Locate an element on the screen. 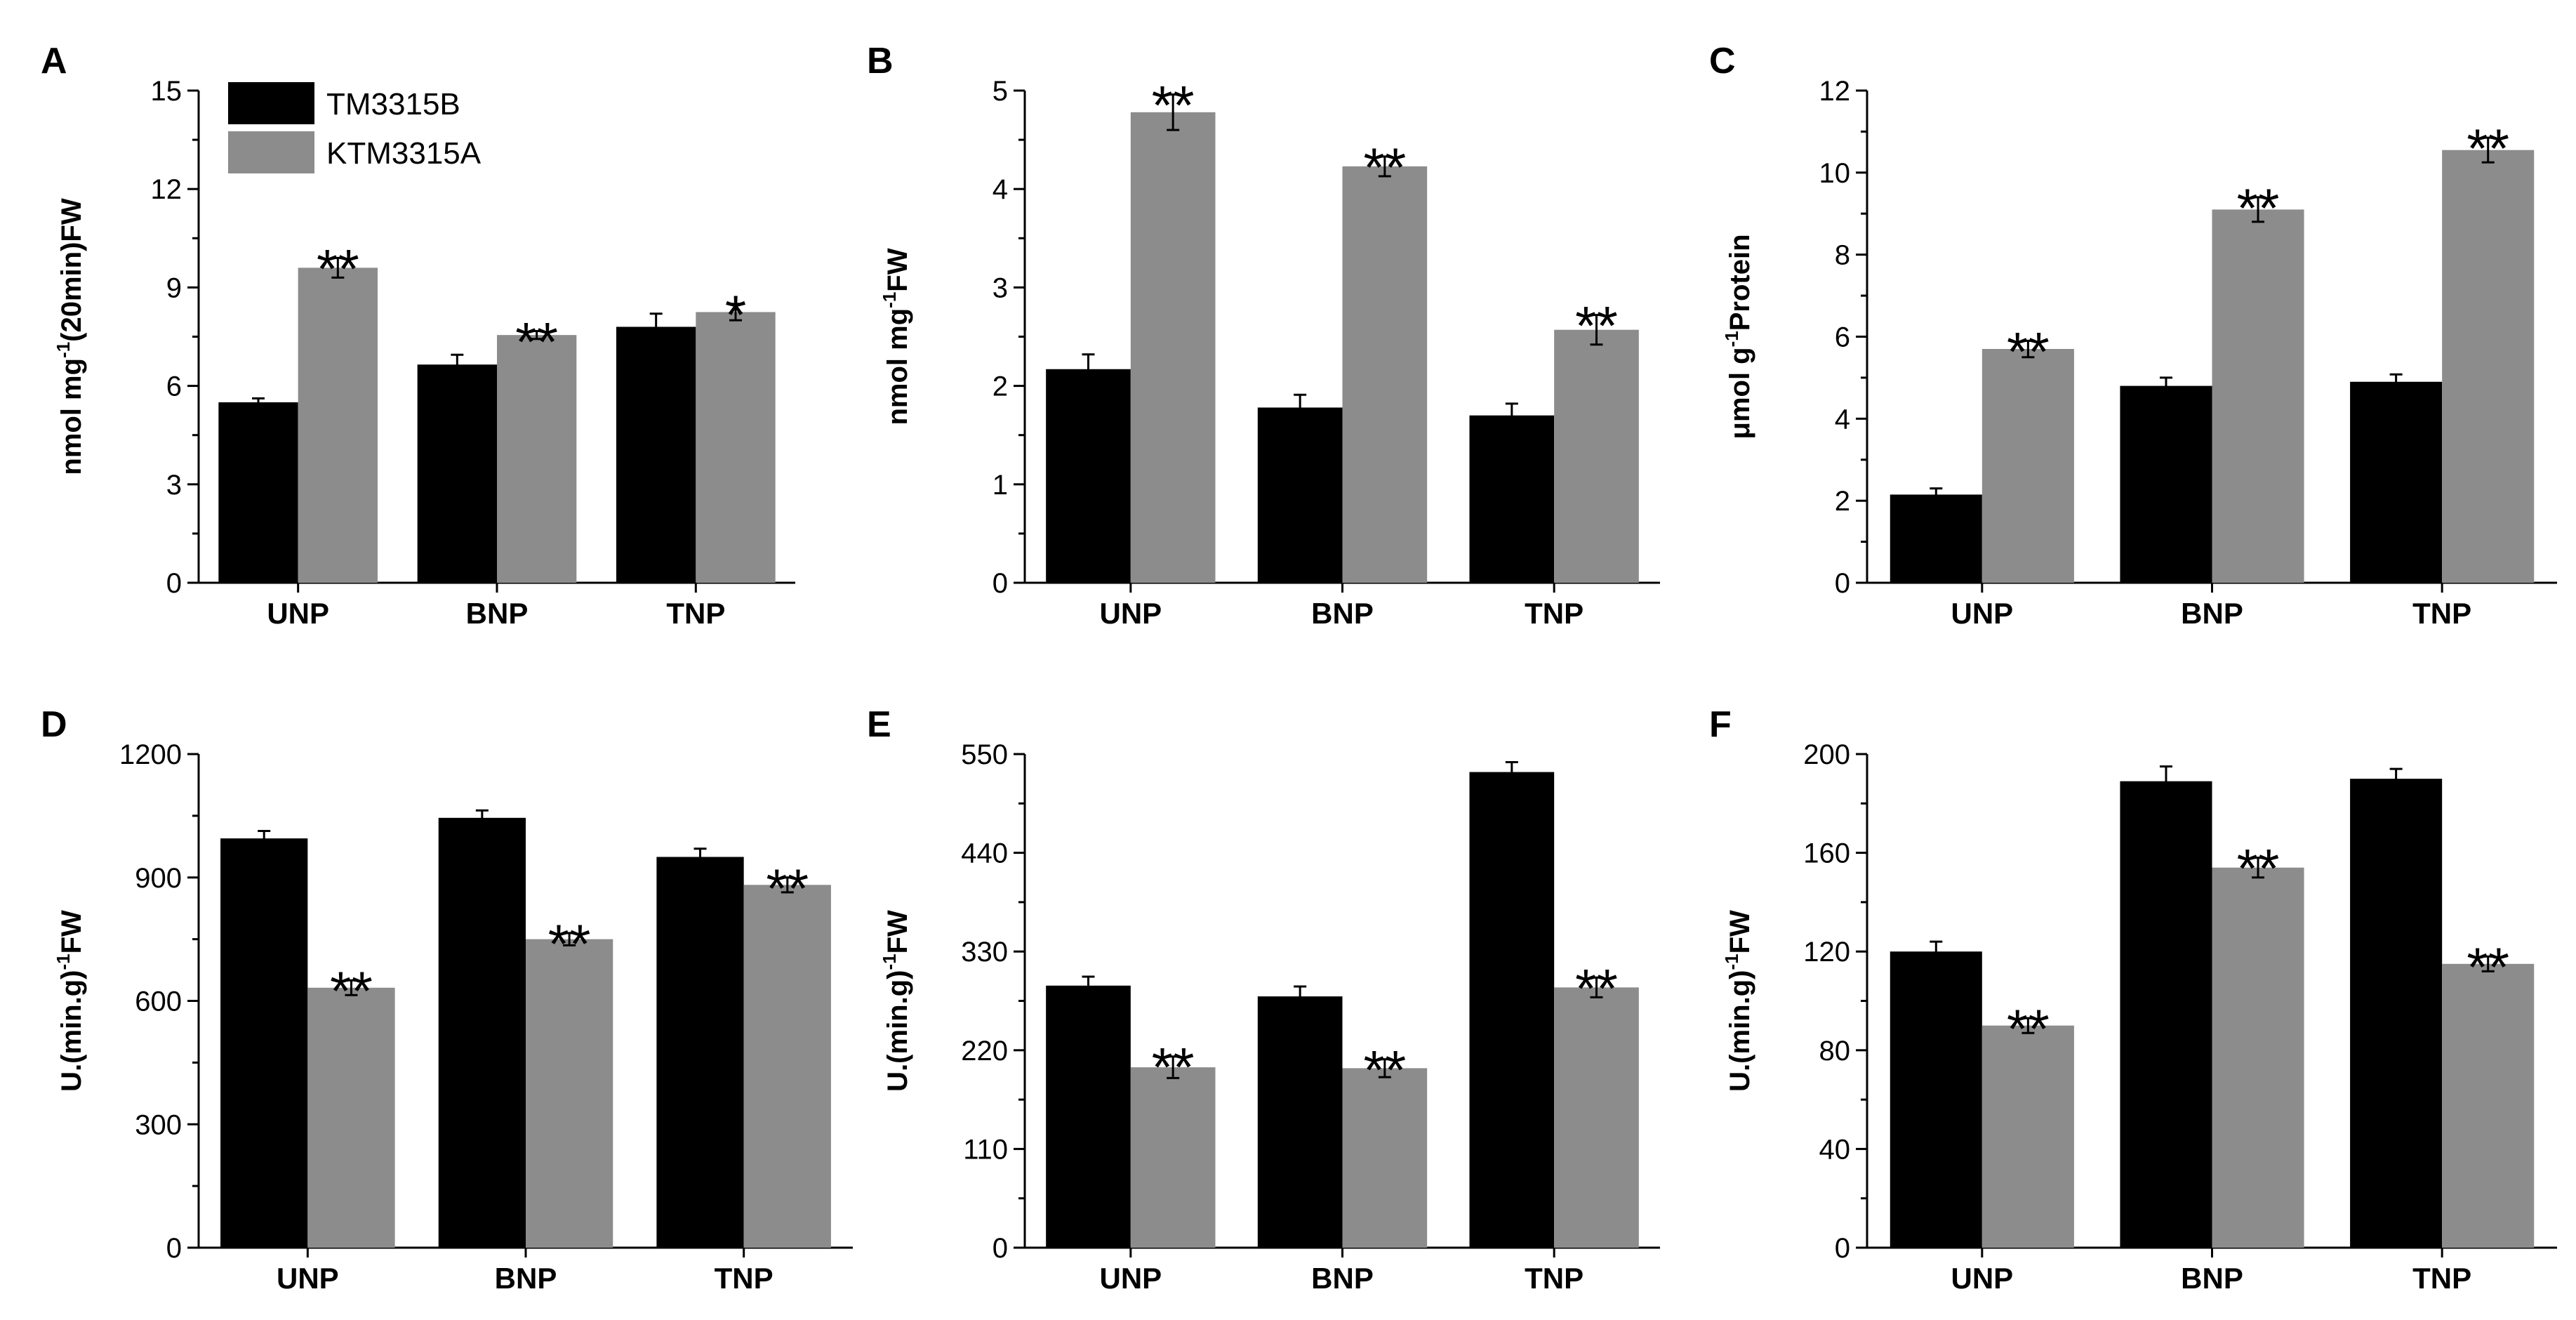 This screenshot has width=2576, height=1320. y-axis-label: μmol g-1Protein is located at coordinates (1738, 337).